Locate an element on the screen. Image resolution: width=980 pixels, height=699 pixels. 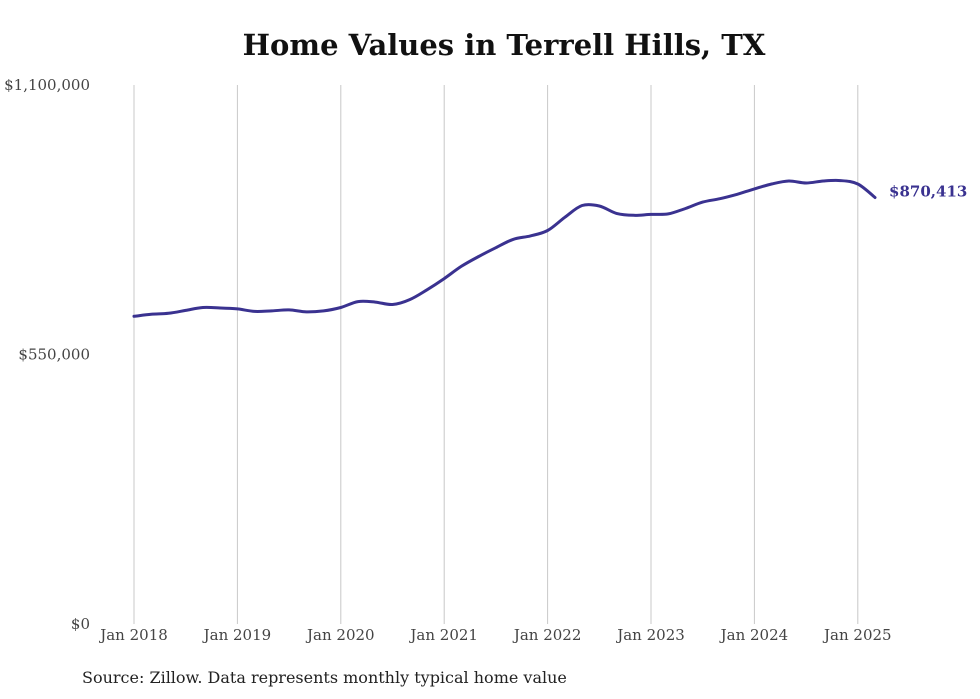
y-tick-label: $550,000 is located at coordinates (54, 355).